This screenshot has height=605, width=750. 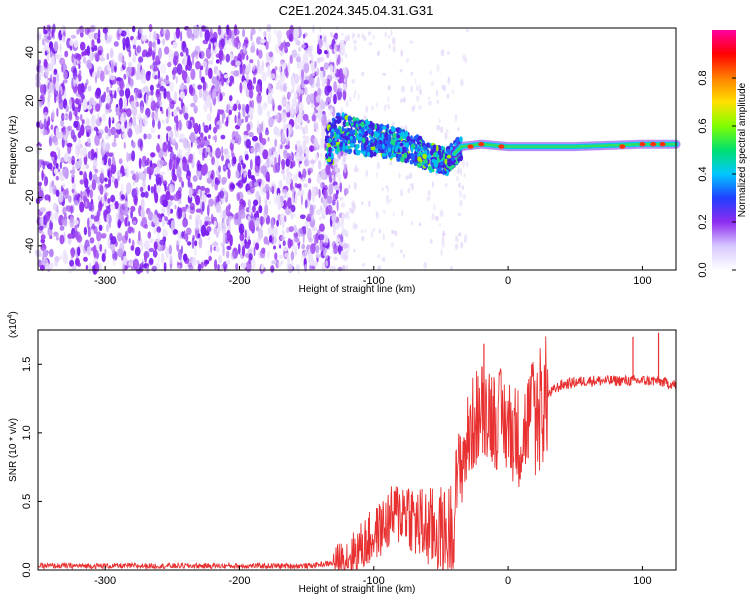 I want to click on snr-y-tick-label: 1.5, so click(x=27, y=364).